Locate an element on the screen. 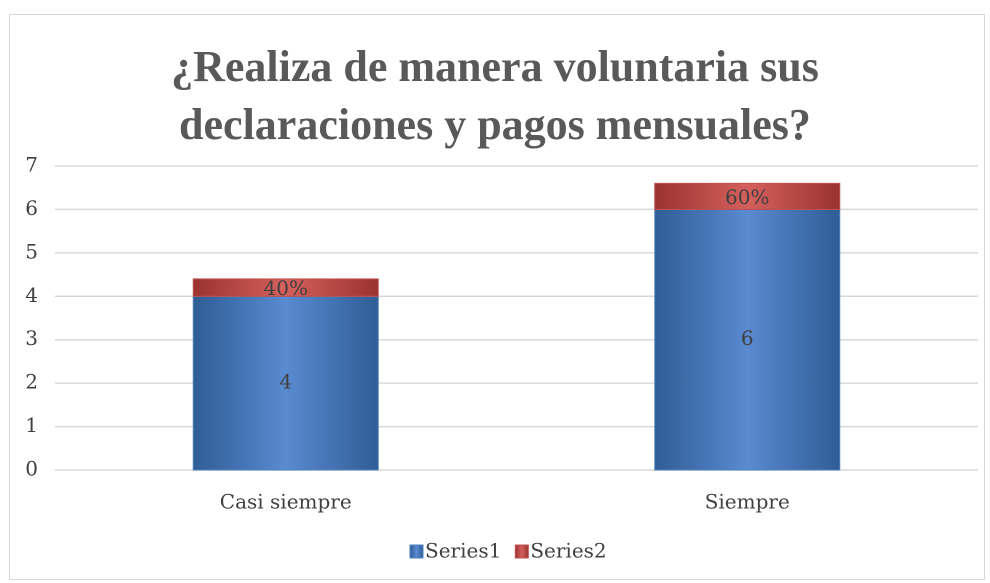  legend-label: Series2 is located at coordinates (568, 551).